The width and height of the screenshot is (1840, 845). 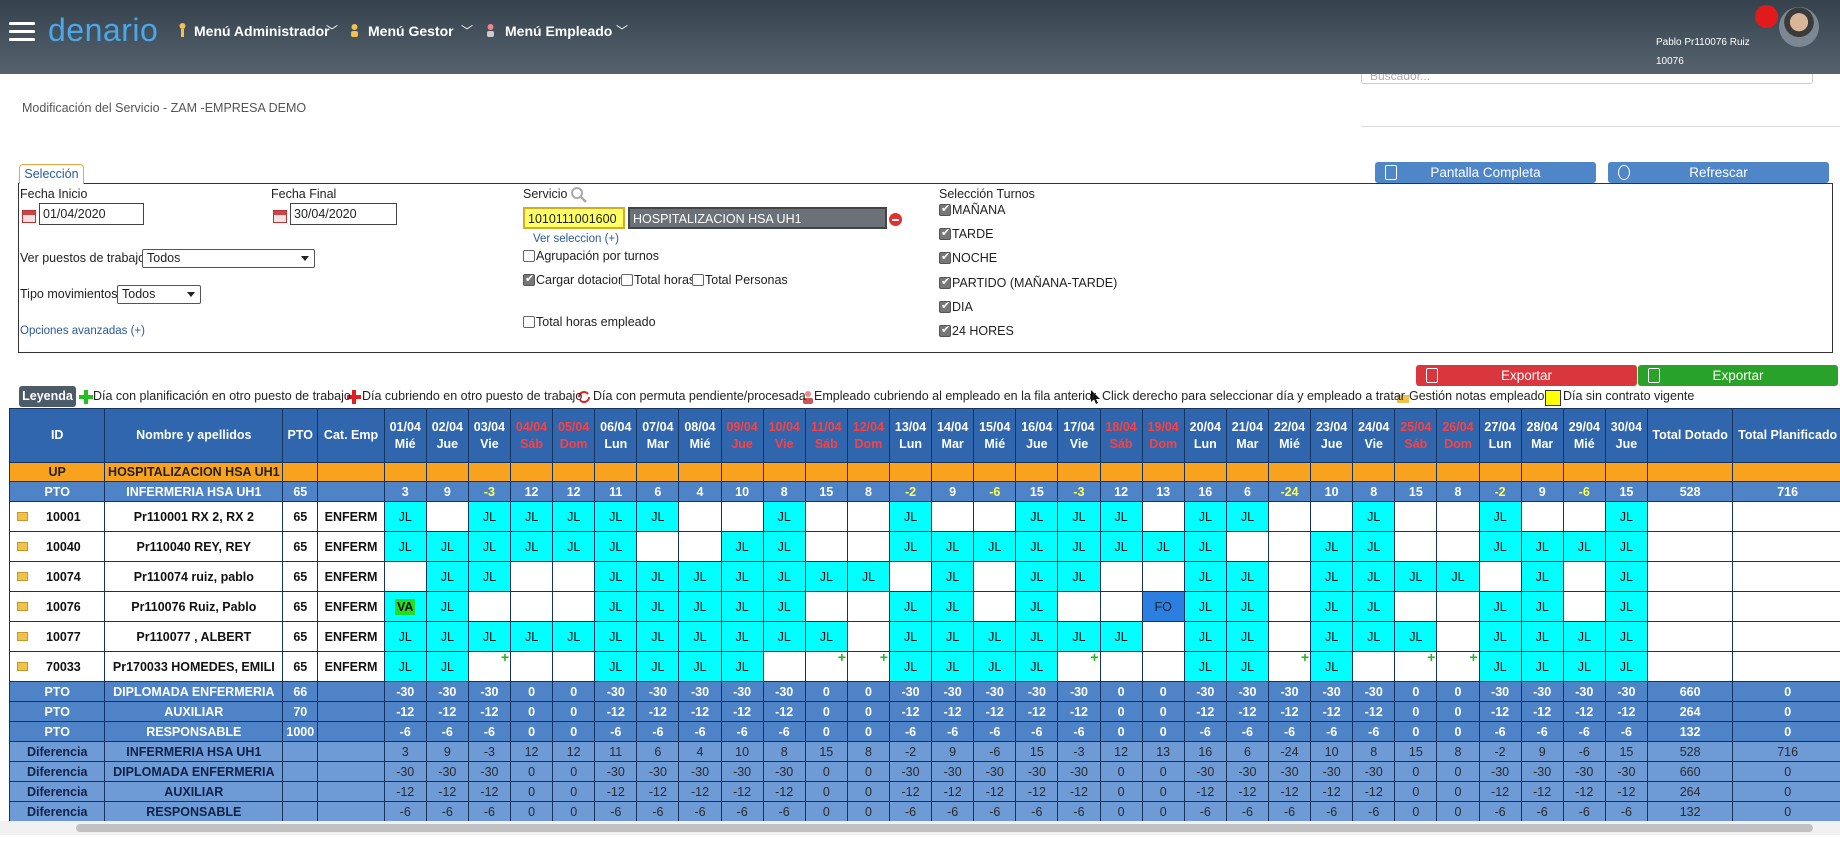 What do you see at coordinates (51, 174) in the screenshot?
I see `selection-tab: Selección` at bounding box center [51, 174].